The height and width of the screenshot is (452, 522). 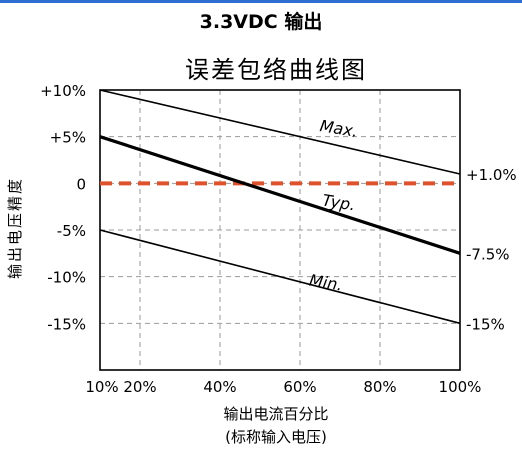 I want to click on x-tick-label: 60%, so click(x=299, y=387).